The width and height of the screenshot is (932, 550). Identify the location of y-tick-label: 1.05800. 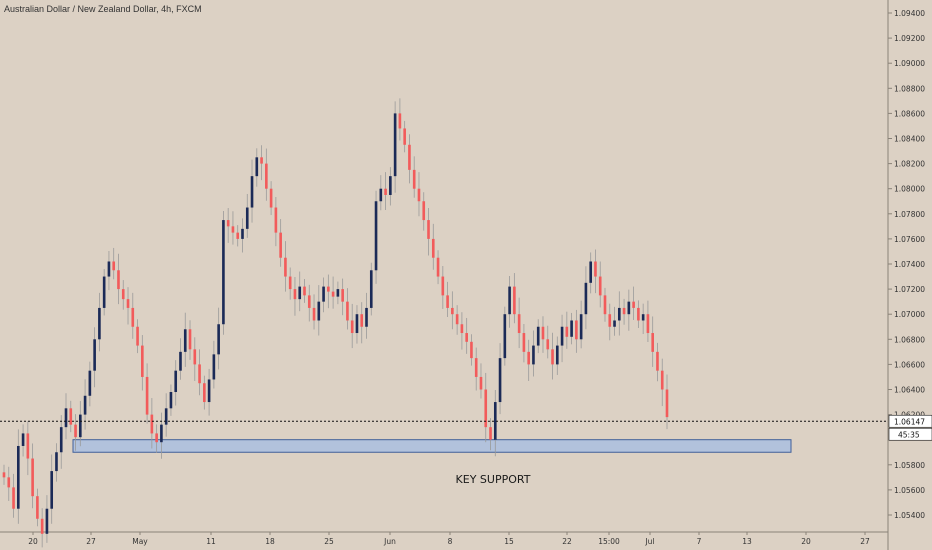
(909, 465).